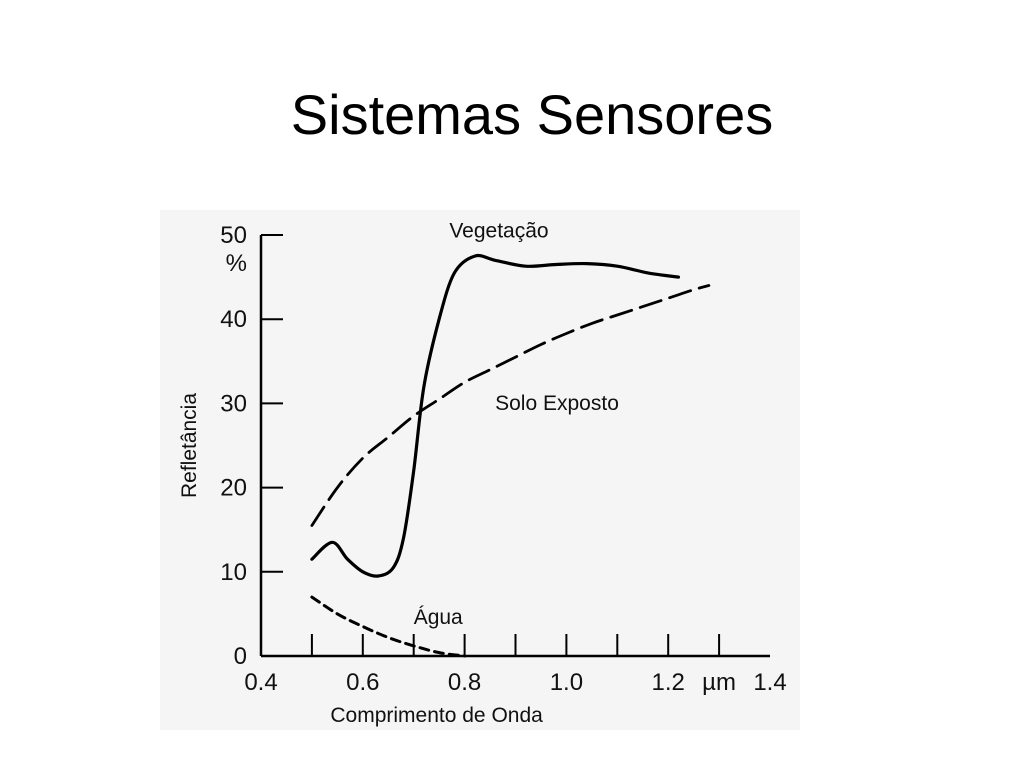 The height and width of the screenshot is (768, 1024). I want to click on series-label-vegetacao: Vegetação, so click(498, 231).